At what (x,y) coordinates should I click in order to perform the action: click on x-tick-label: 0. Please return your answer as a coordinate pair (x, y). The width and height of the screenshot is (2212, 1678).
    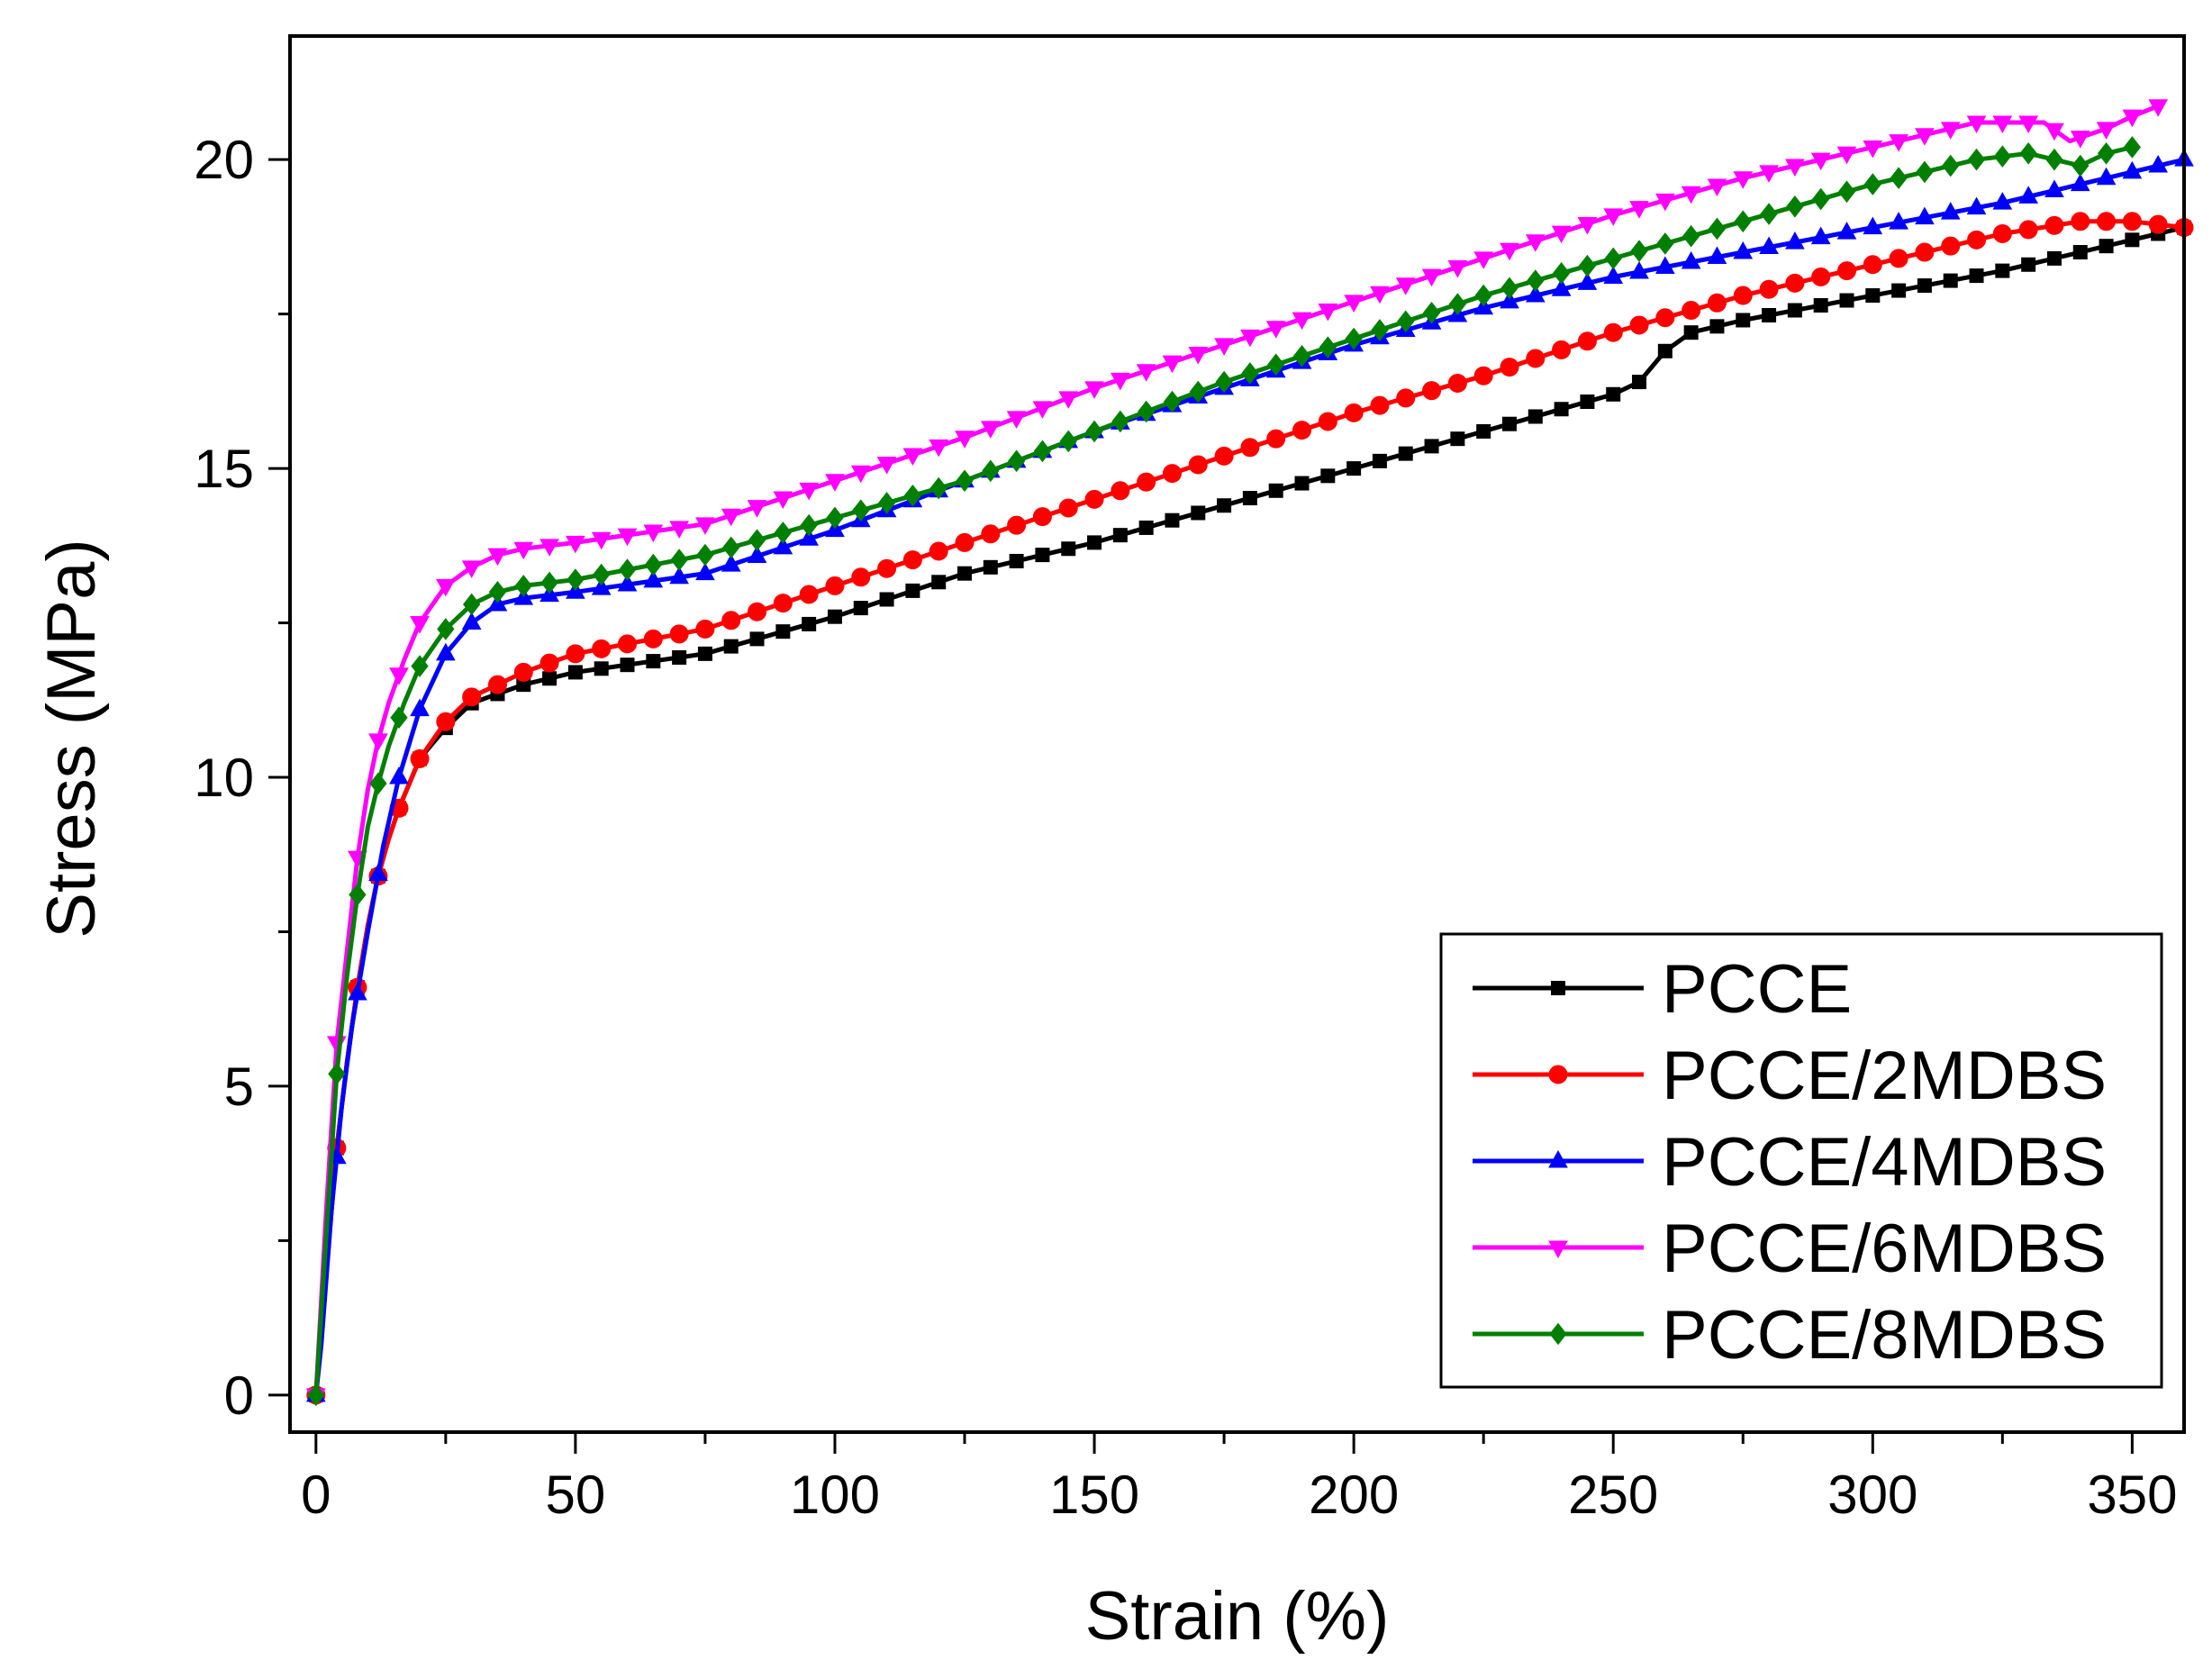
    Looking at the image, I should click on (316, 1495).